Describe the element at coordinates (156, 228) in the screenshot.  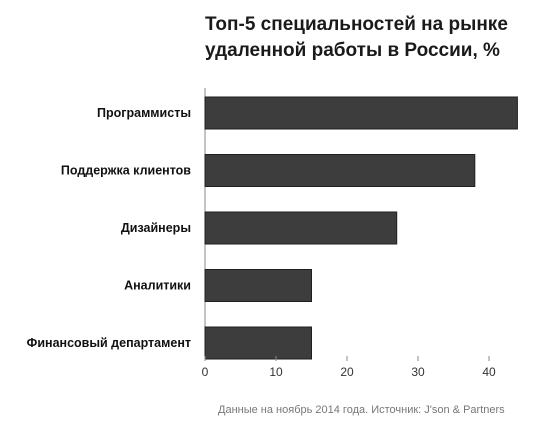
I see `category-label: Дизайнеры` at that location.